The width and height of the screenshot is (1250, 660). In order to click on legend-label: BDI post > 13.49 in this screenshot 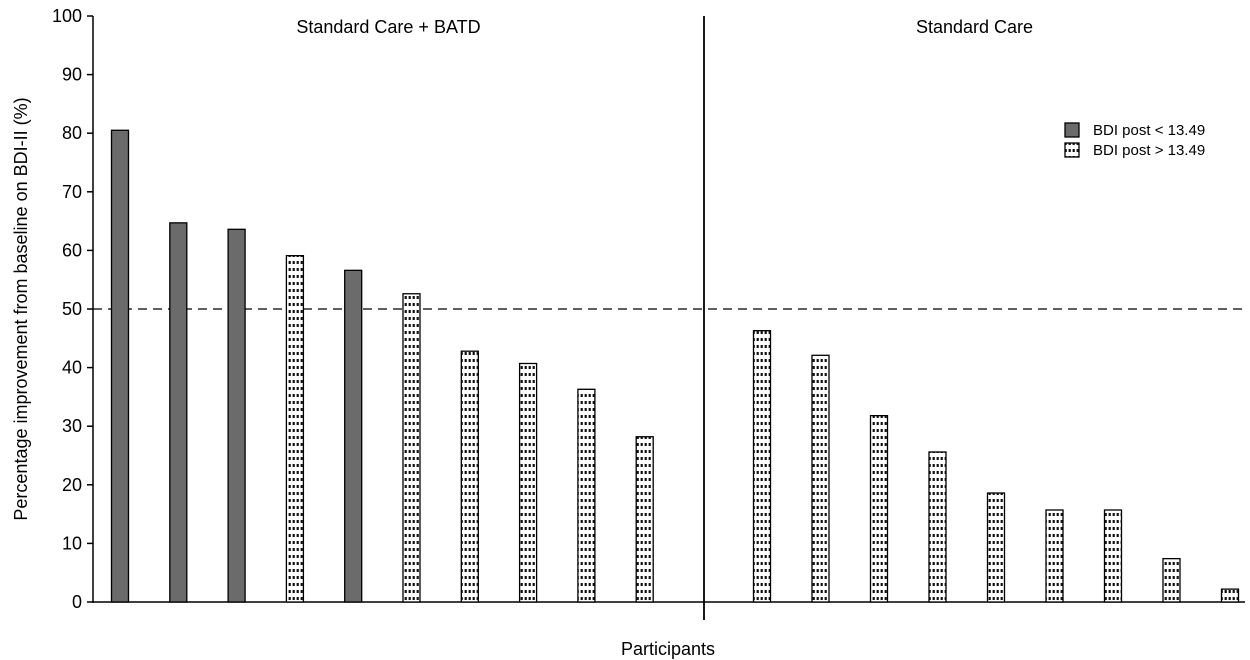, I will do `click(1149, 150)`.